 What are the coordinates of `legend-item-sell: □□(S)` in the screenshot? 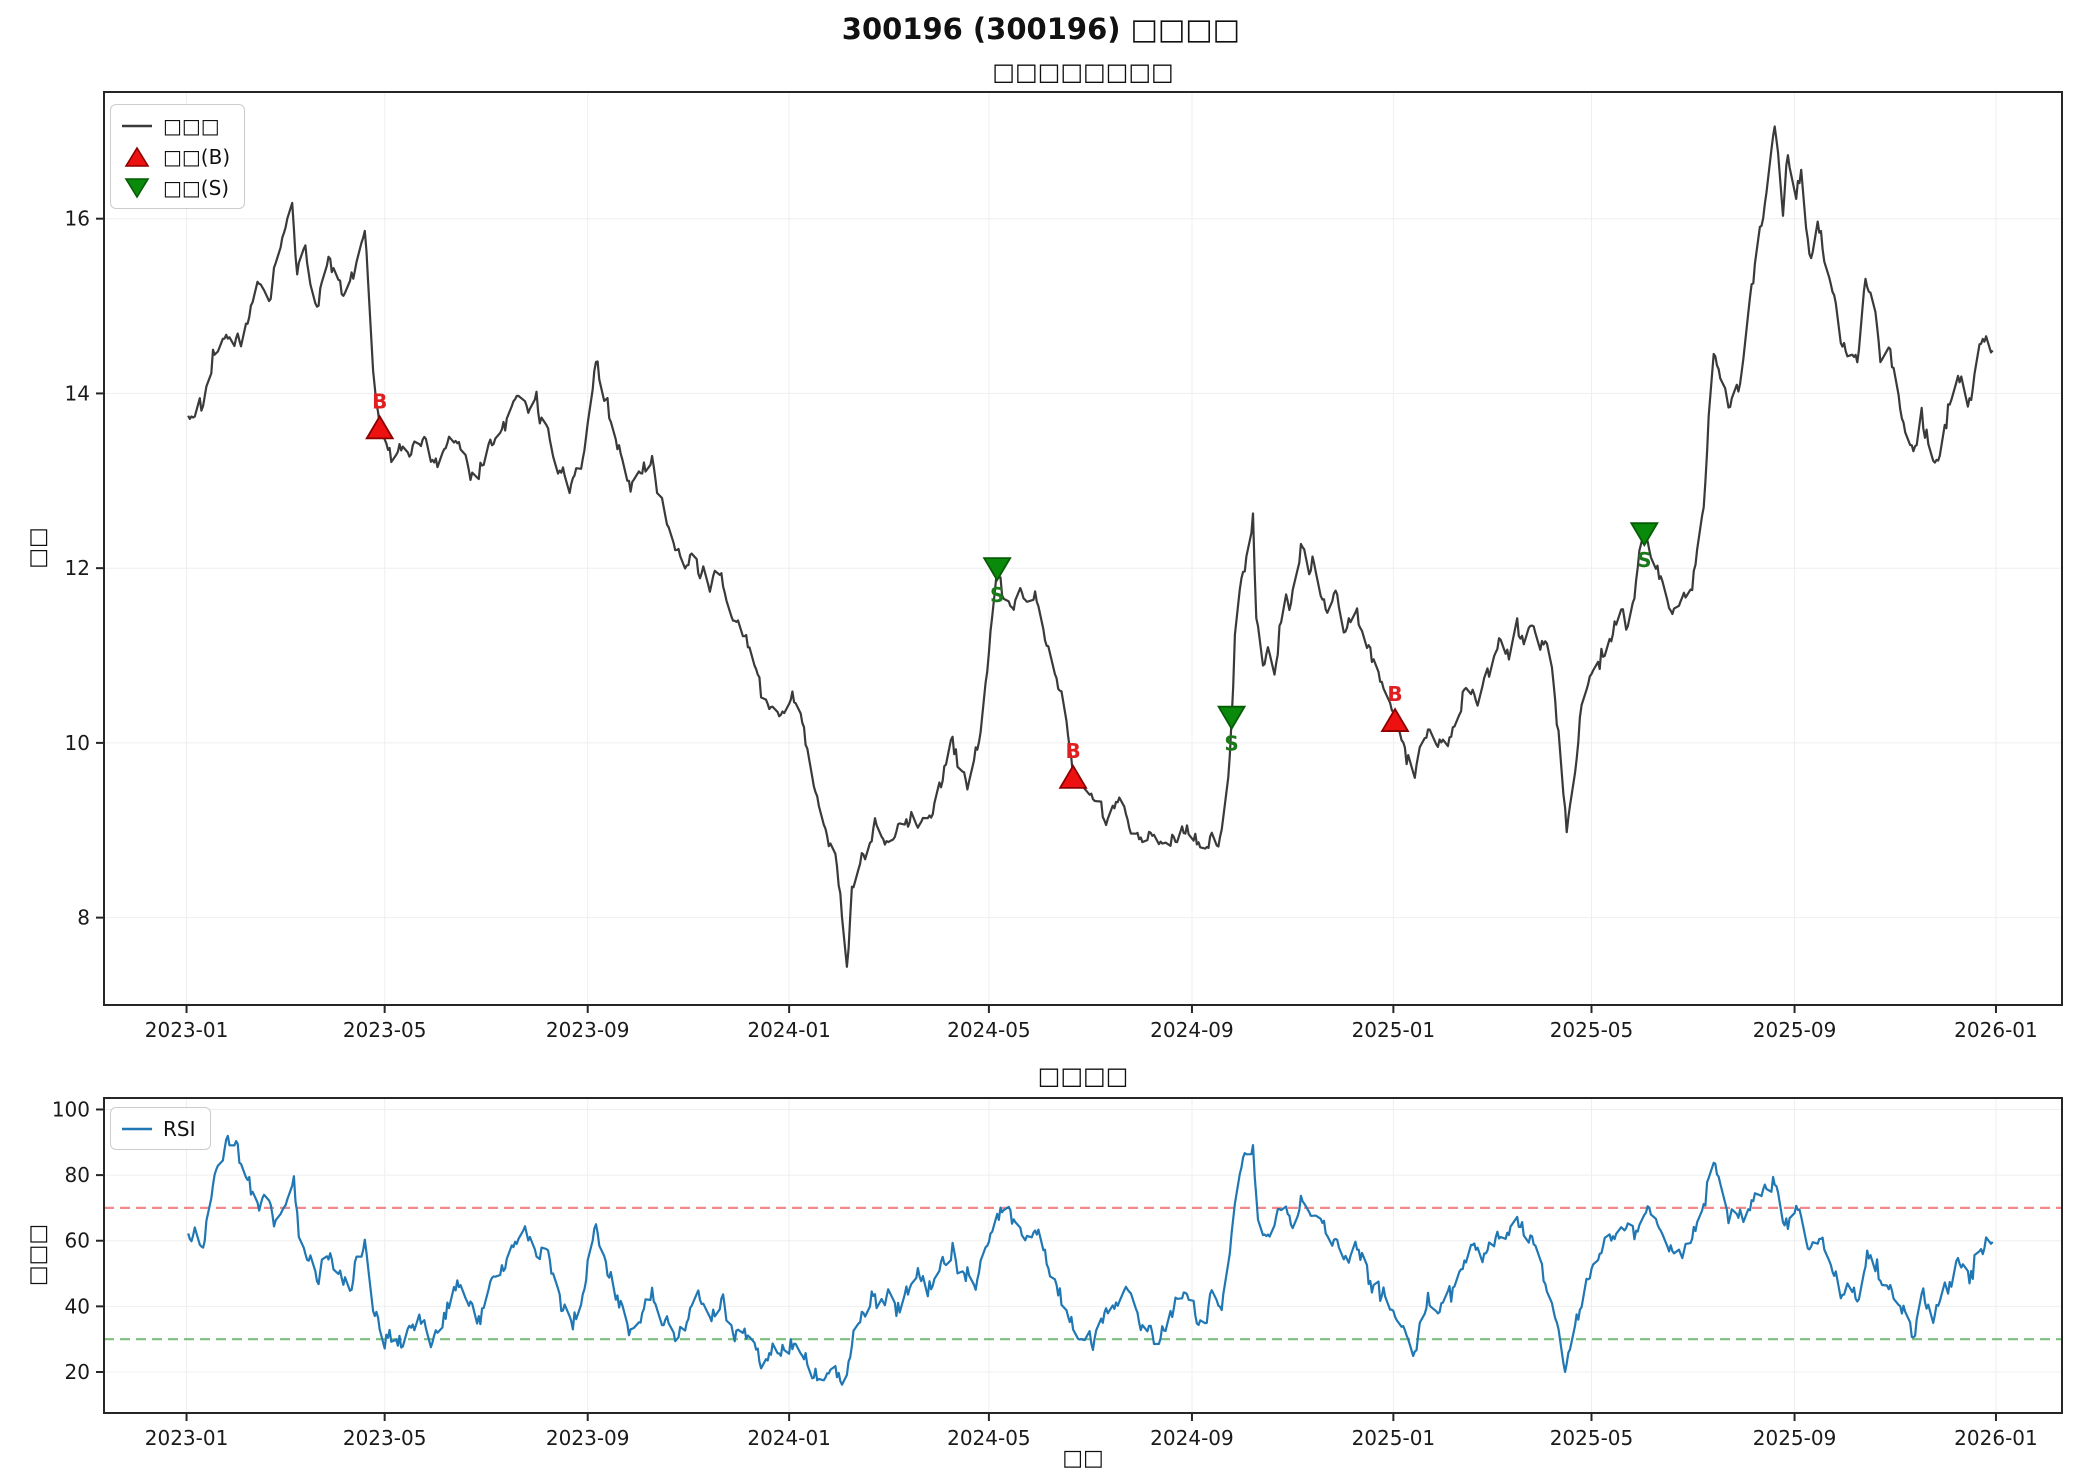 It's located at (175, 187).